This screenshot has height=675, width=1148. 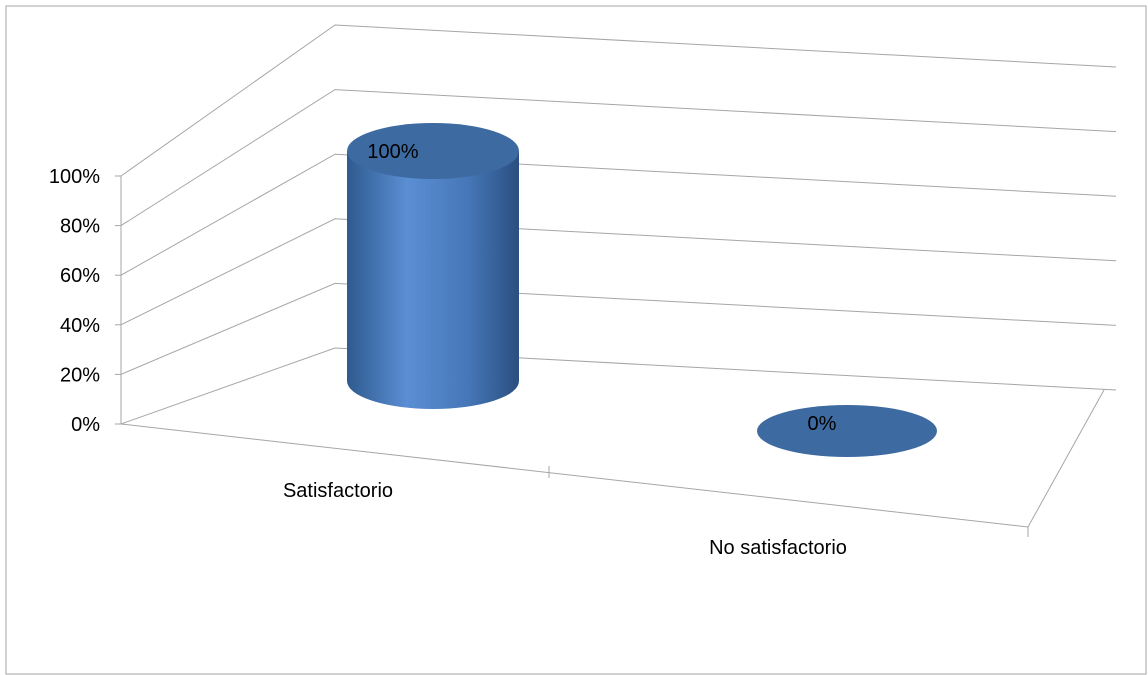 I want to click on tick-layer: 0% 20% 40% 60% 80% 100%, so click(x=85, y=301).